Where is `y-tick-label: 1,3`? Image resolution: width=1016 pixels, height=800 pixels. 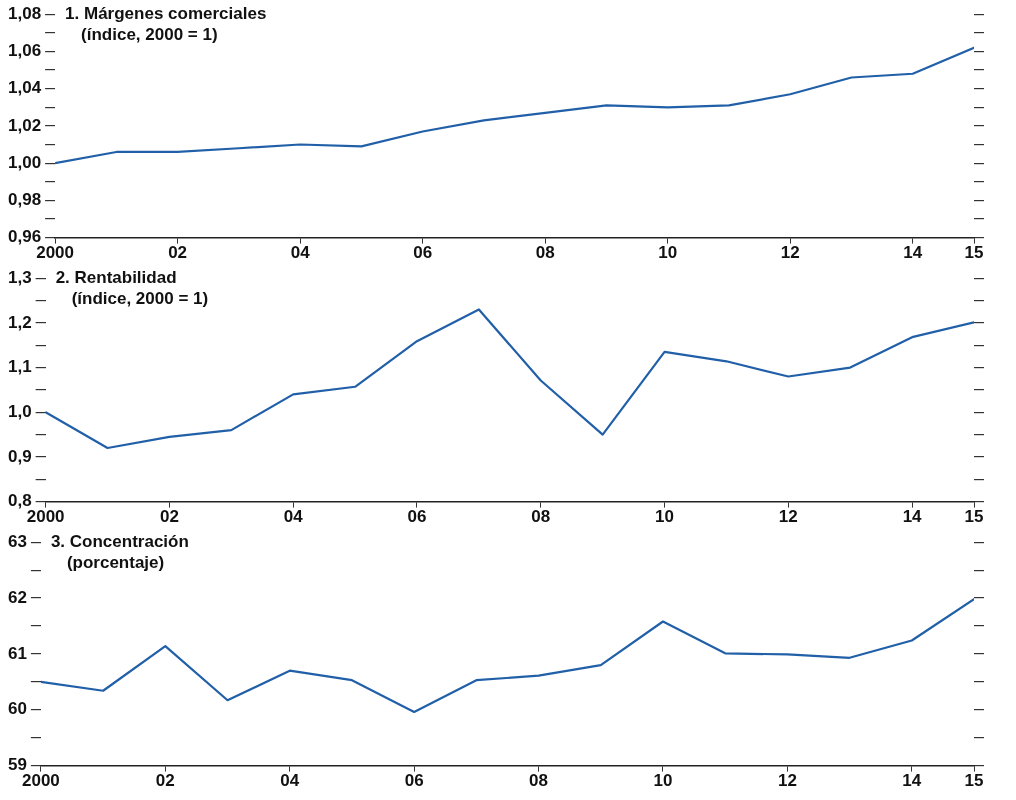
y-tick-label: 1,3 is located at coordinates (19, 277).